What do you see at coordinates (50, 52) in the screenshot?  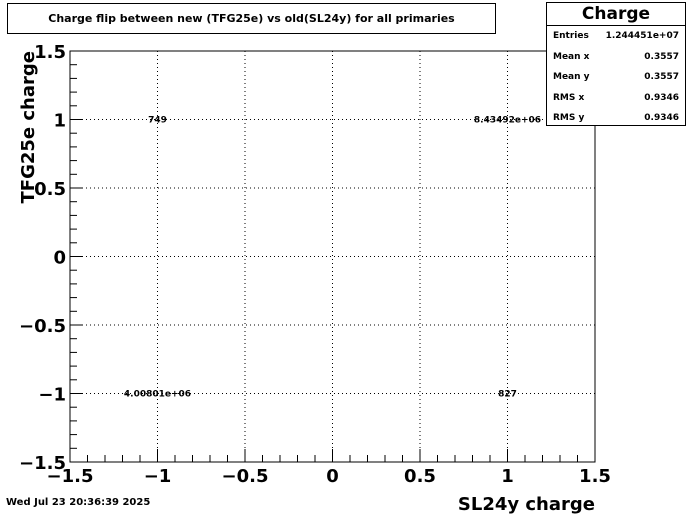 I see `y-tick-label: 1.5` at bounding box center [50, 52].